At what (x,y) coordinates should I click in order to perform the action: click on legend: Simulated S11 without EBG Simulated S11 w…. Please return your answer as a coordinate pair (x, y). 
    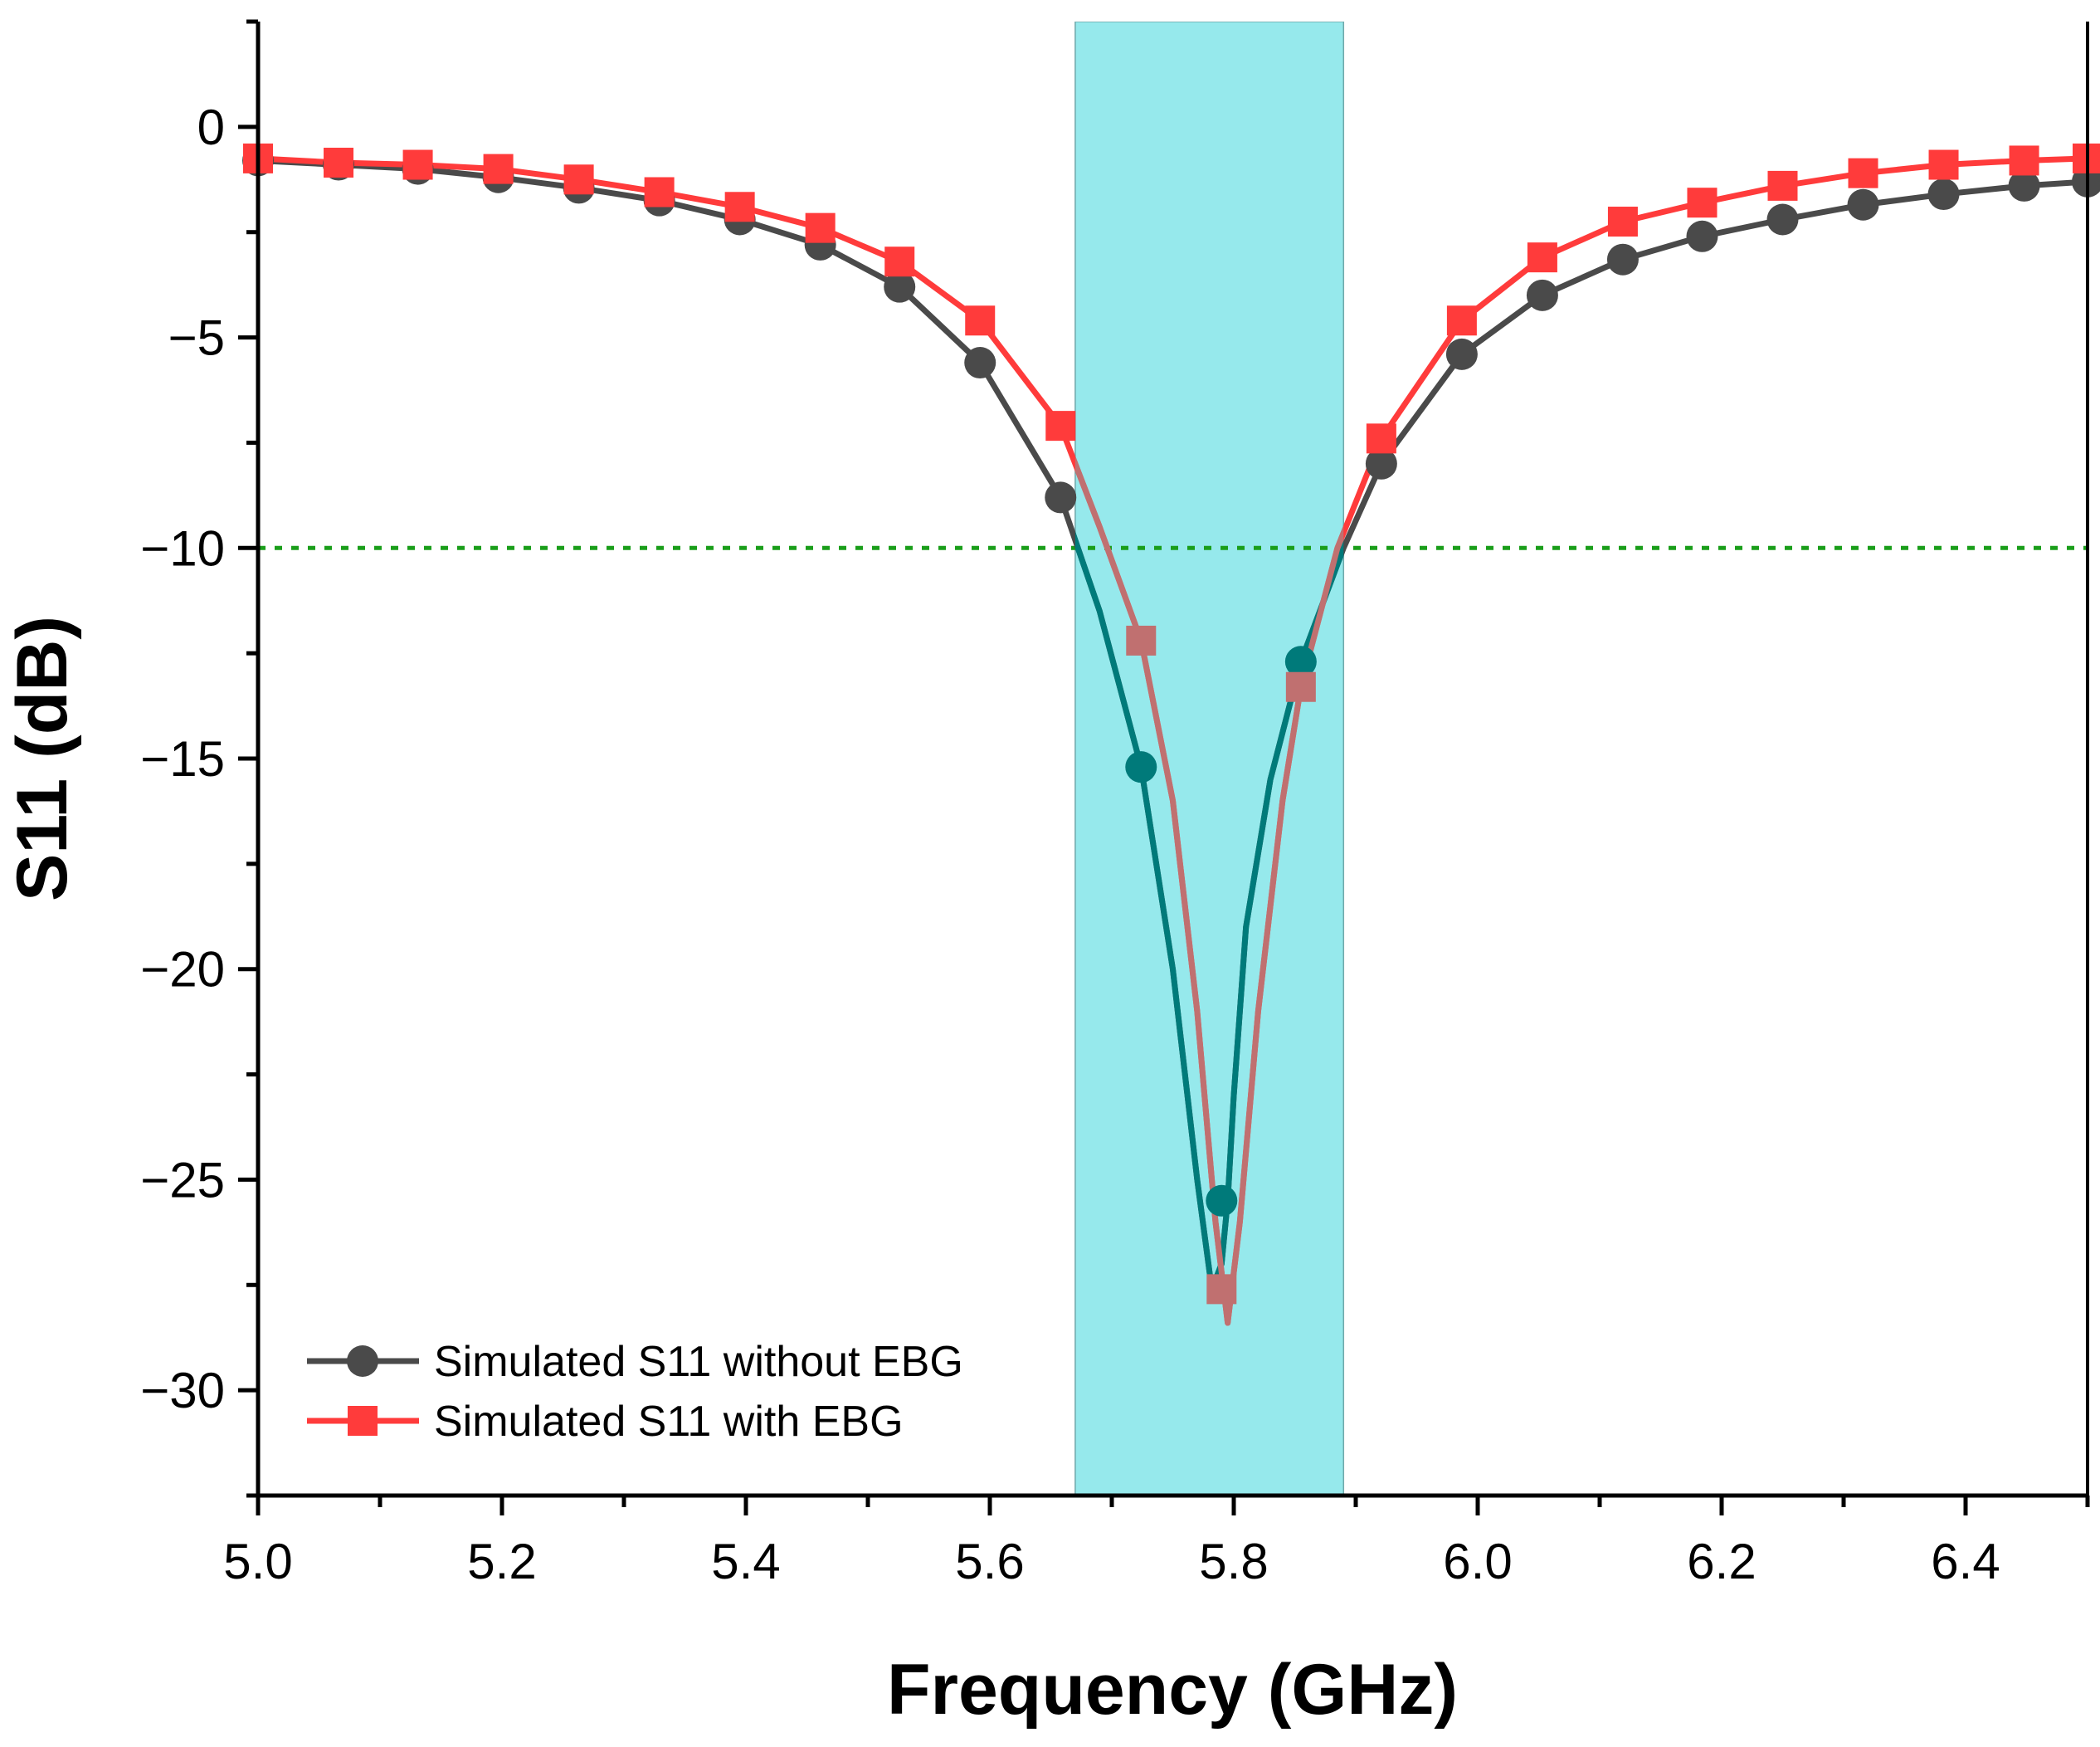
    Looking at the image, I should click on (635, 1392).